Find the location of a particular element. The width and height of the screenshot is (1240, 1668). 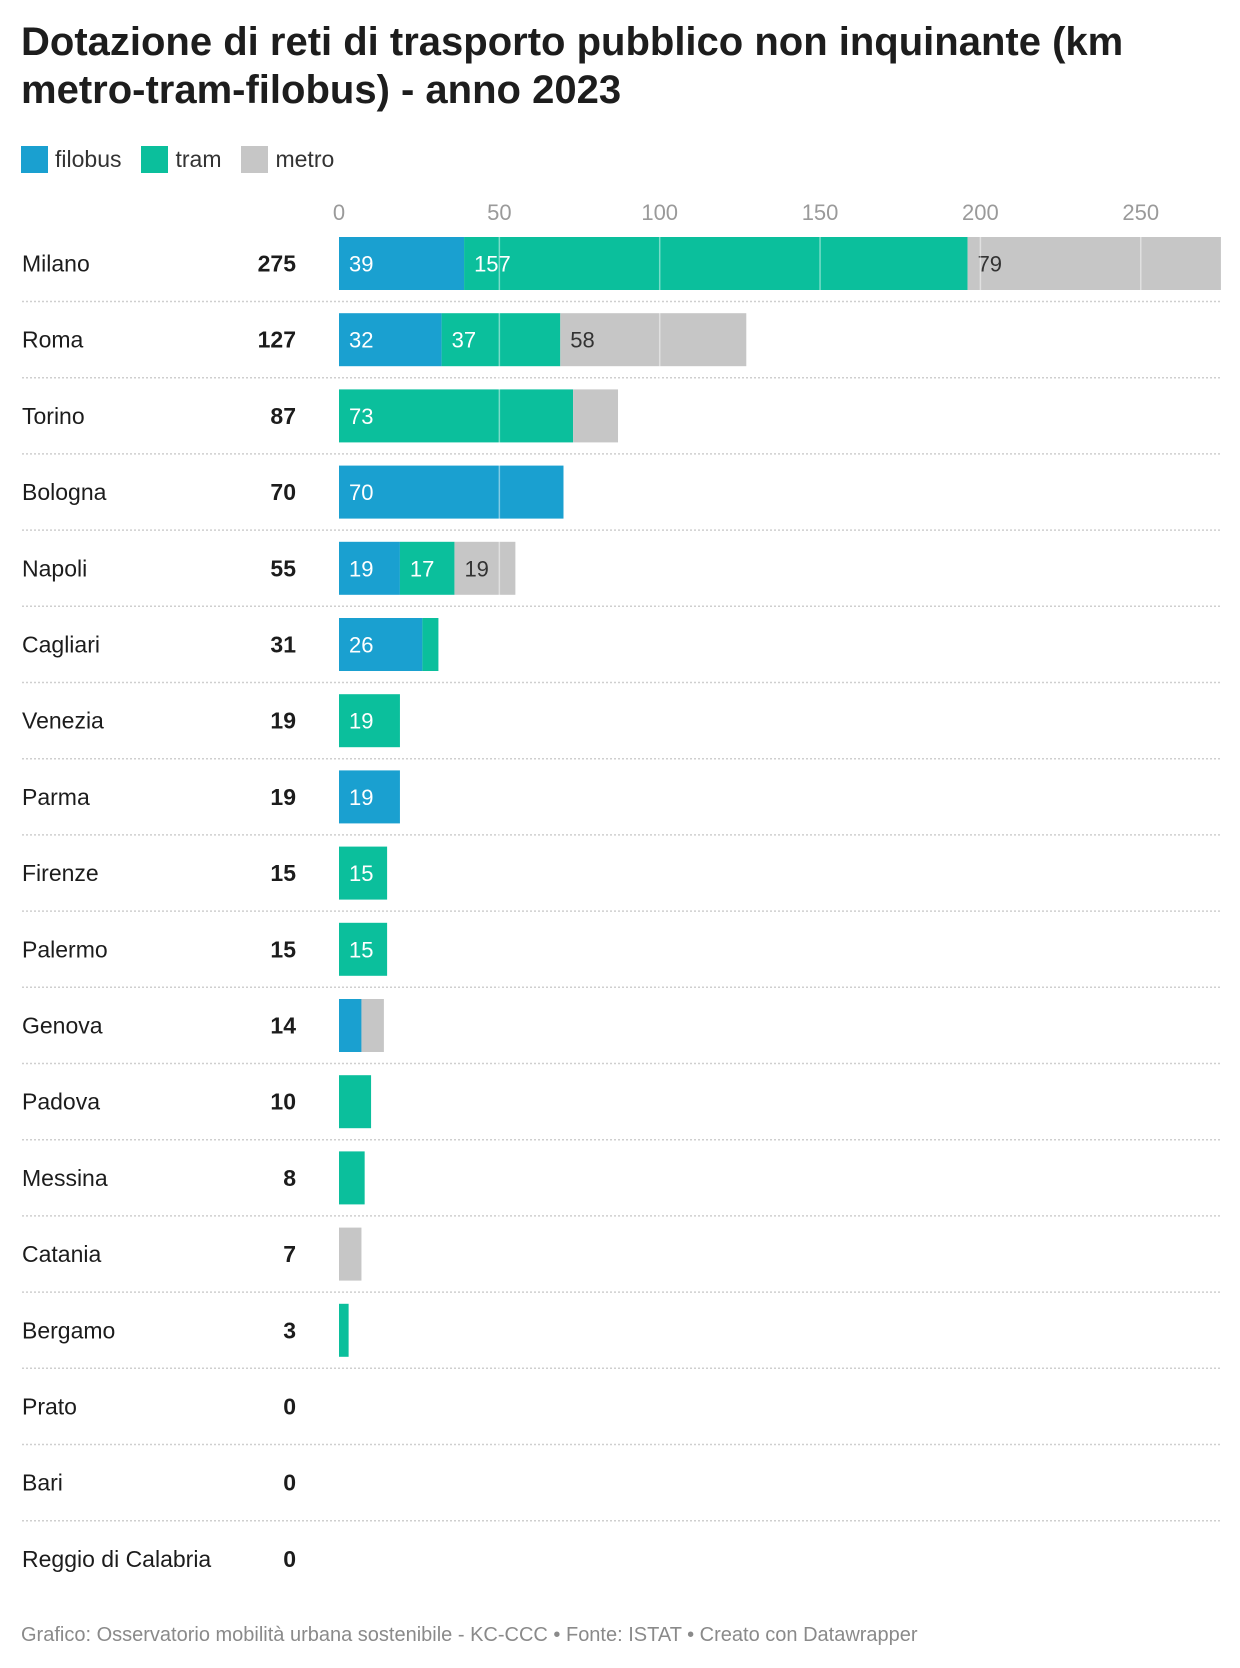

category-label: Parma is located at coordinates (56, 797).